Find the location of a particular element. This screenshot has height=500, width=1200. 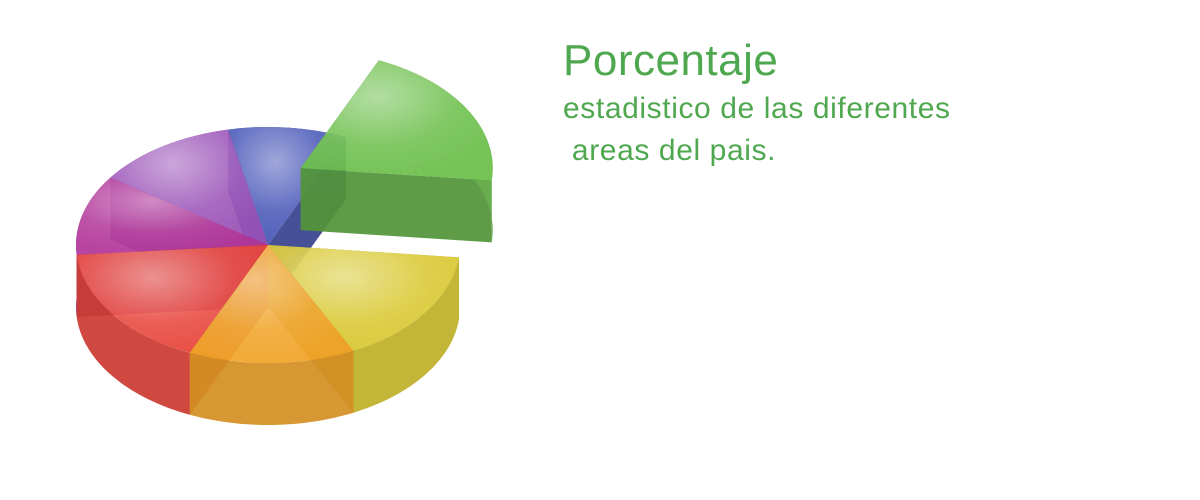

pie-slice-3-gloss is located at coordinates (271, 304).